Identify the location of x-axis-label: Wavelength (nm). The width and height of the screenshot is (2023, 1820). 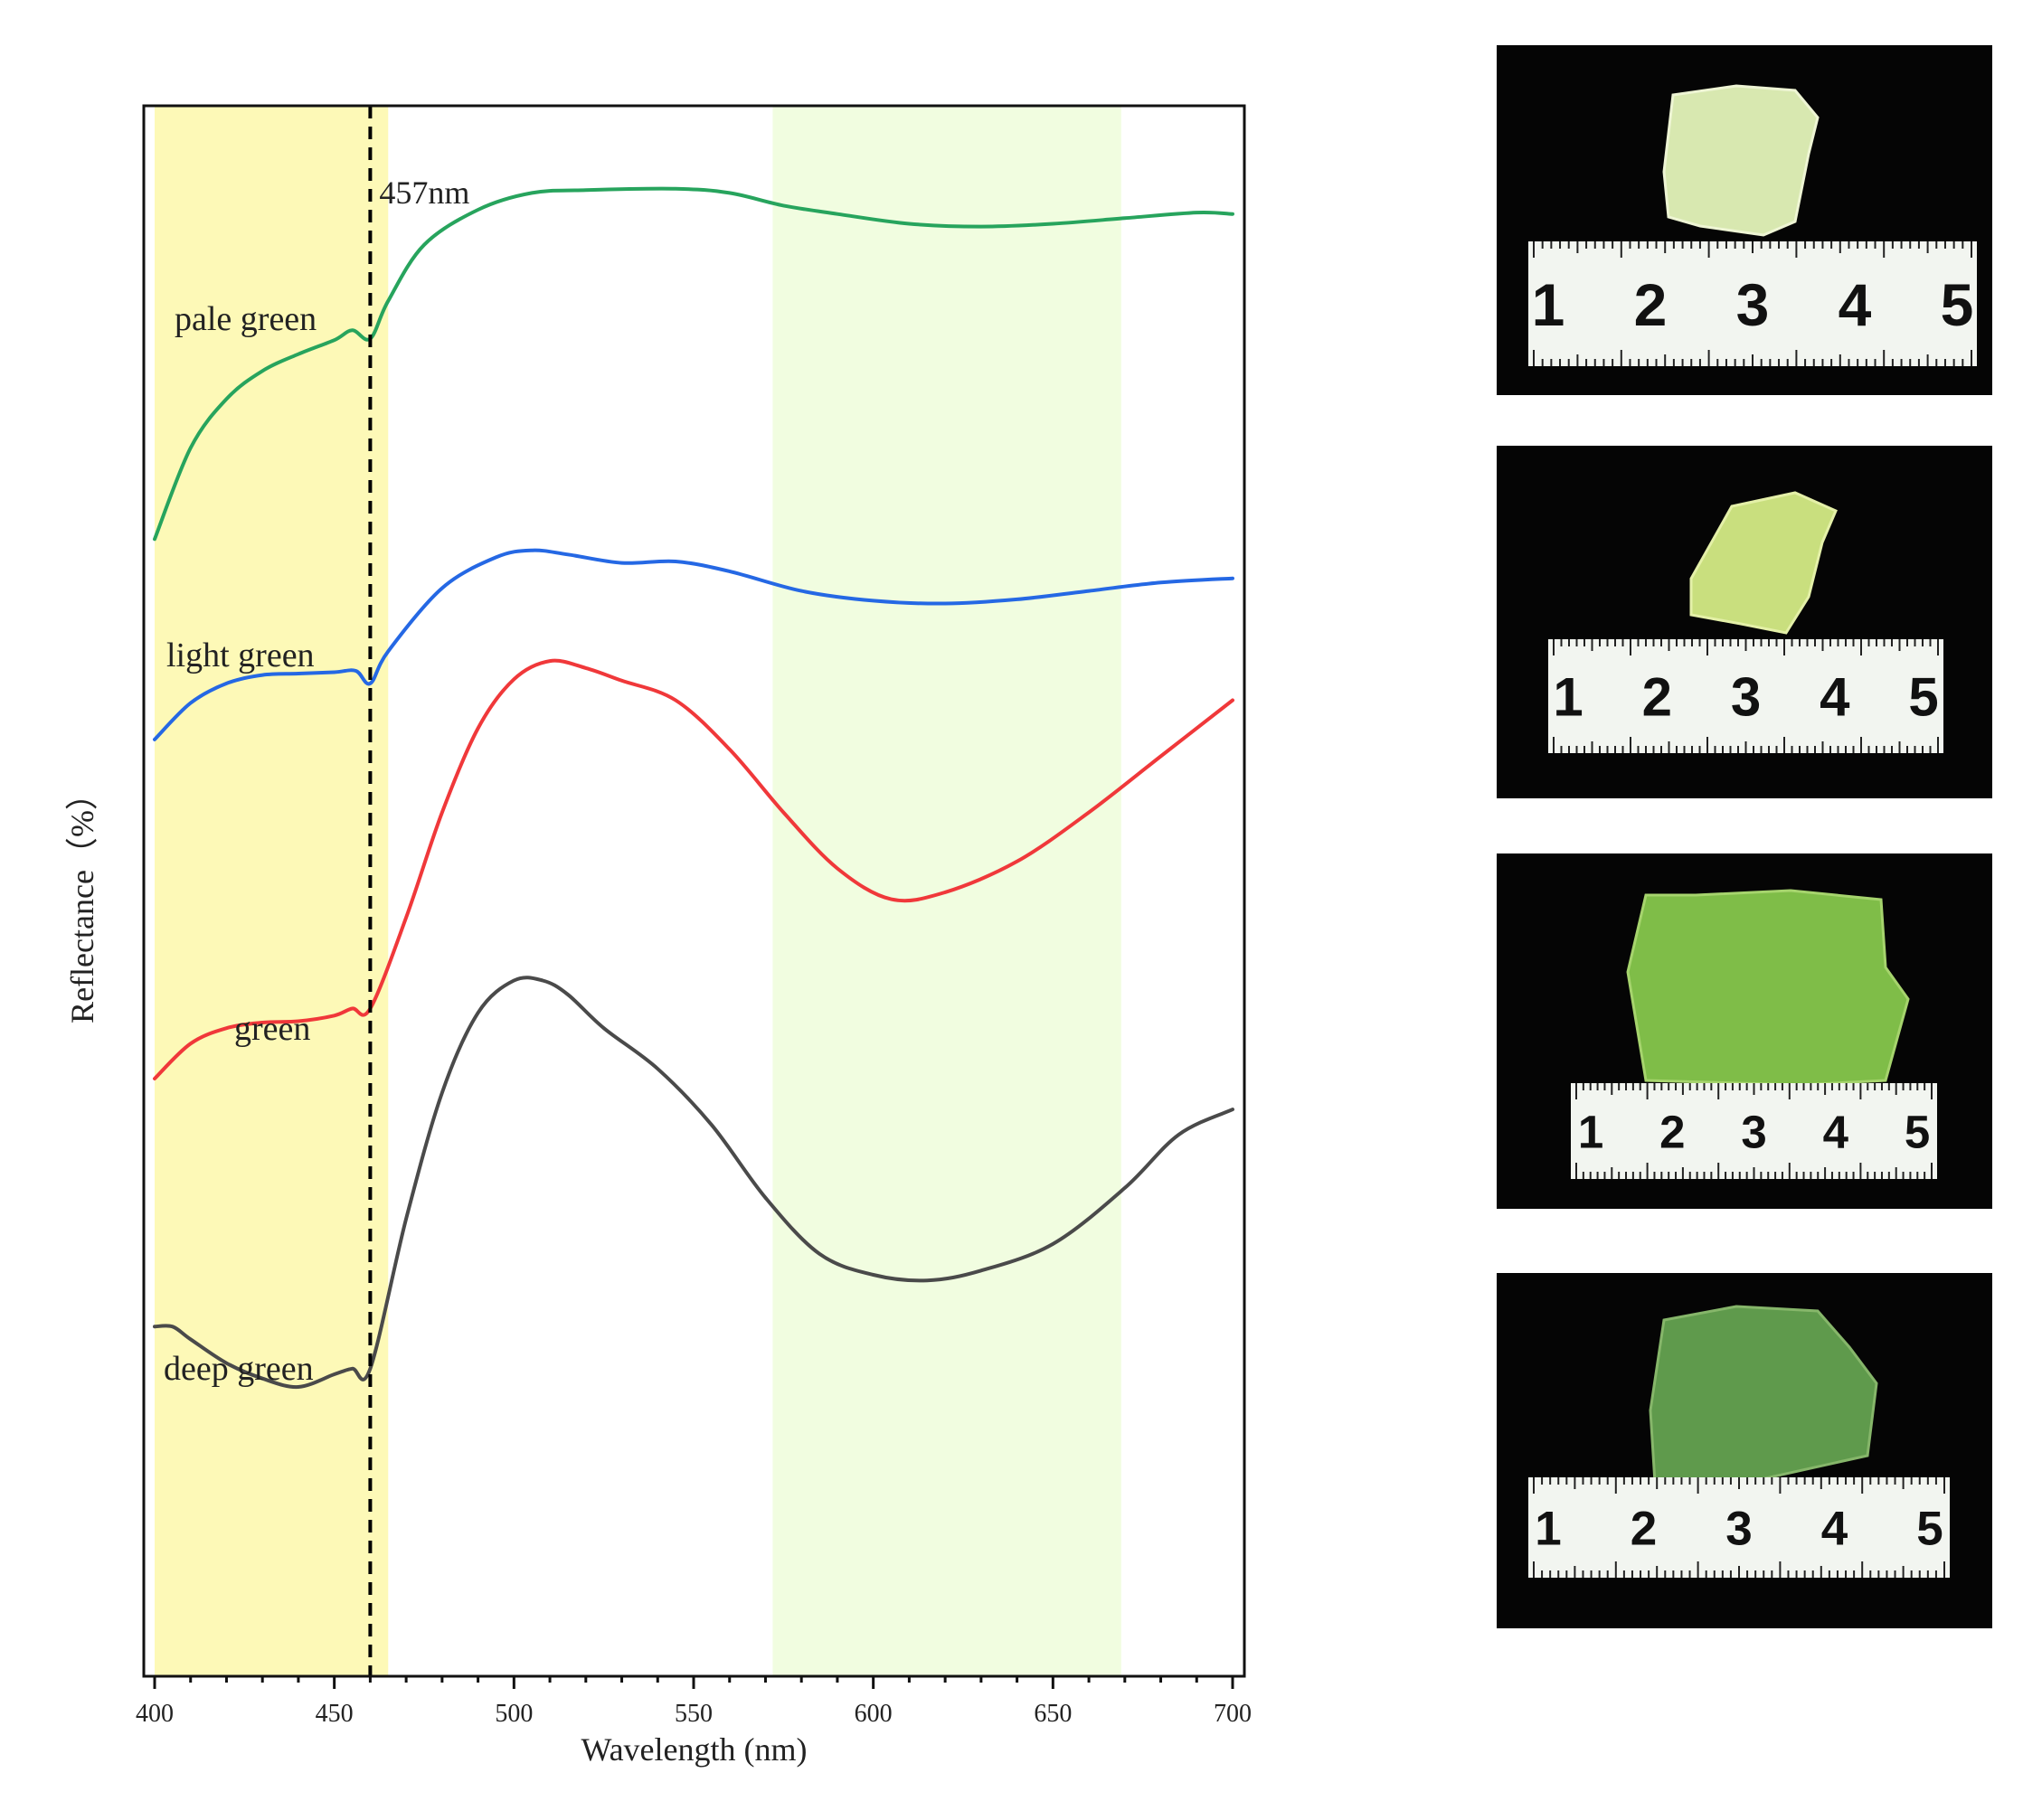
(694, 1749).